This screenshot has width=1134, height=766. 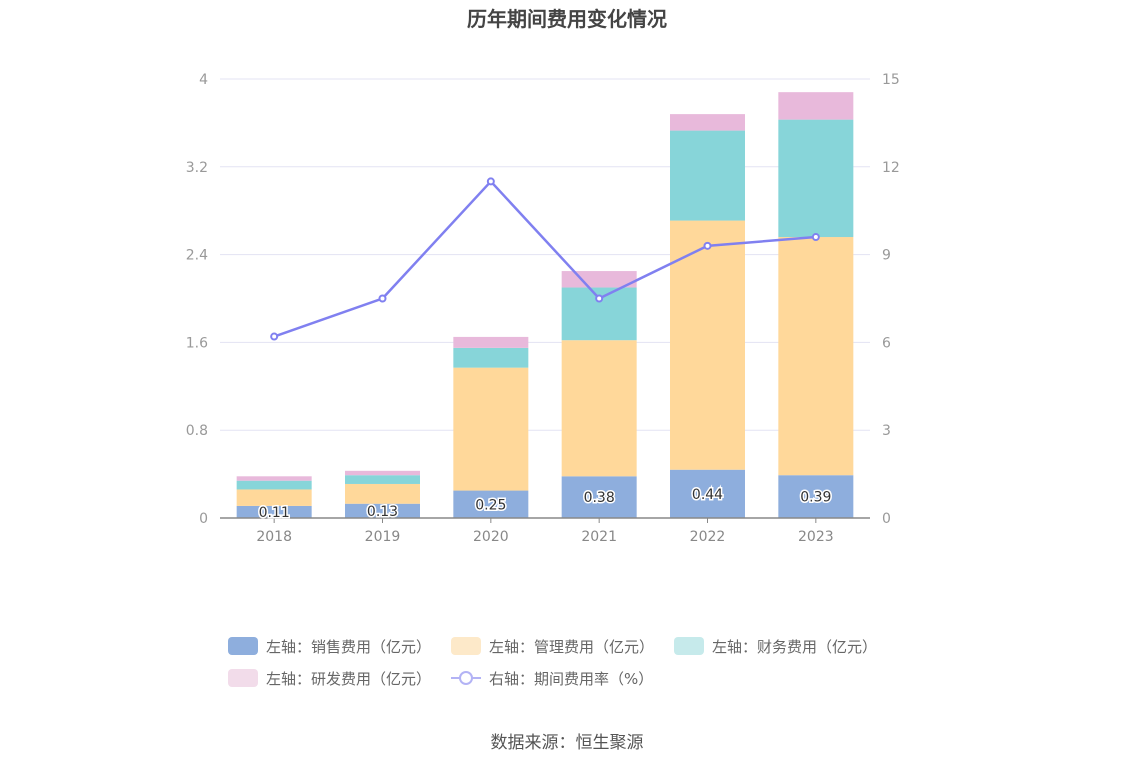 I want to click on data-label: 0.39, so click(x=815, y=498).